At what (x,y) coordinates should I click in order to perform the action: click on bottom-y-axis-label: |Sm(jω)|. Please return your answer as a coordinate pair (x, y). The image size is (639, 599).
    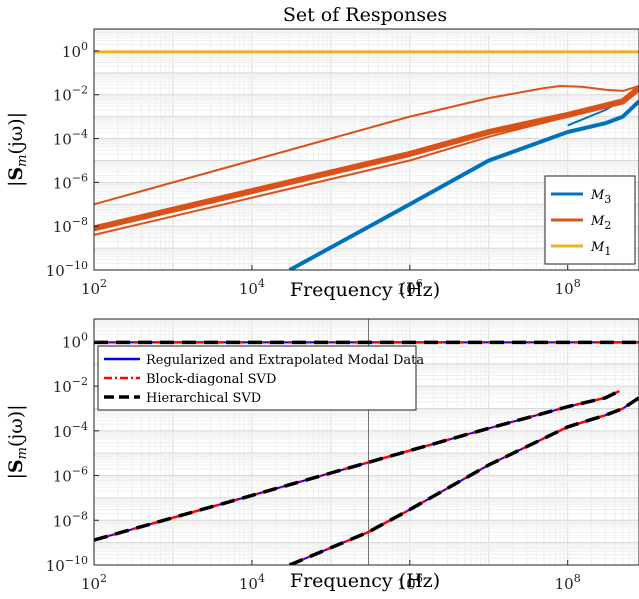
    Looking at the image, I should click on (17, 441).